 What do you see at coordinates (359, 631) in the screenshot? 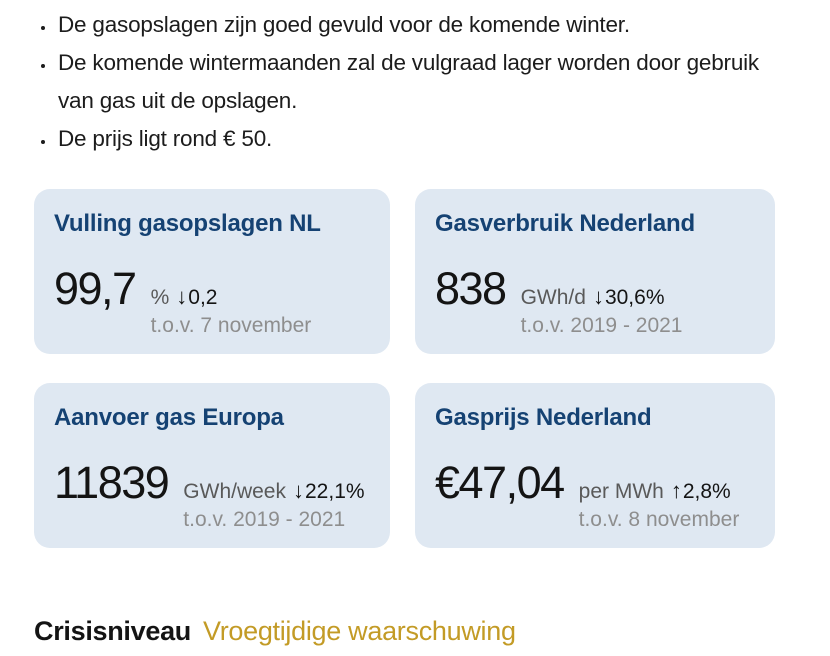
I see `crisis-level-value: Vroegtijdige waarschuwing` at bounding box center [359, 631].